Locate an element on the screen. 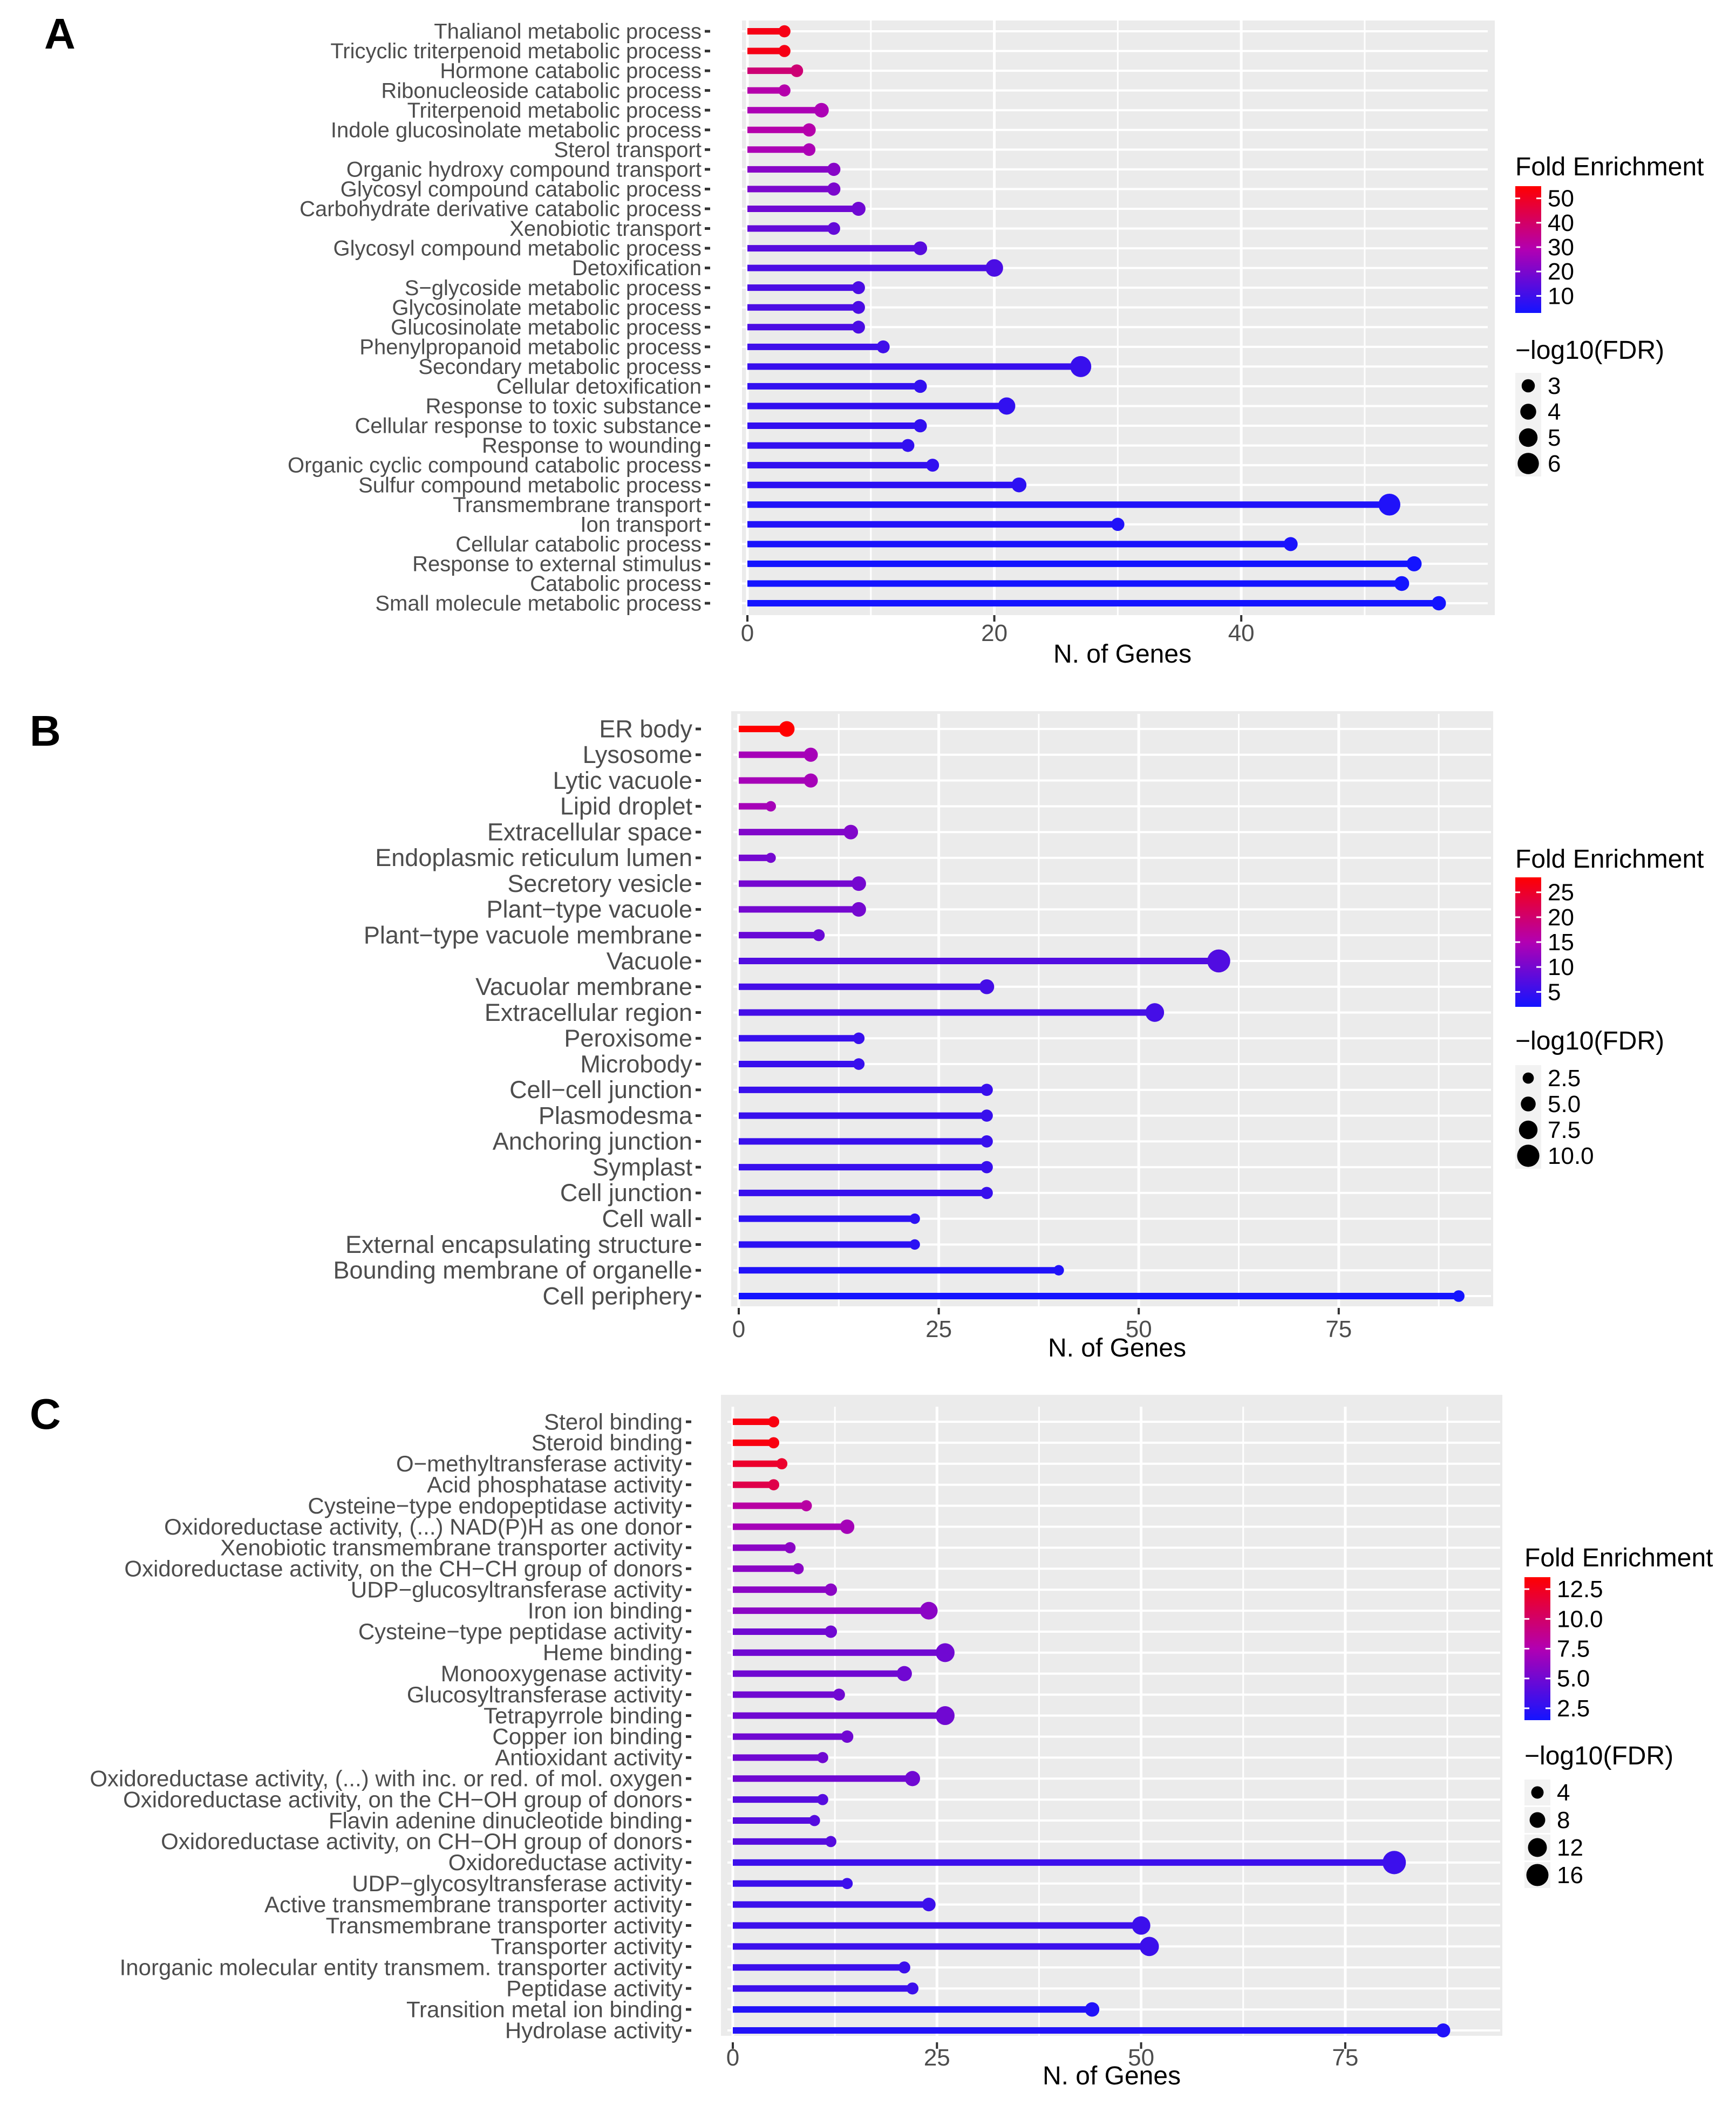  panel-c-category-label: O−methyltransferase activity is located at coordinates (539, 1463).